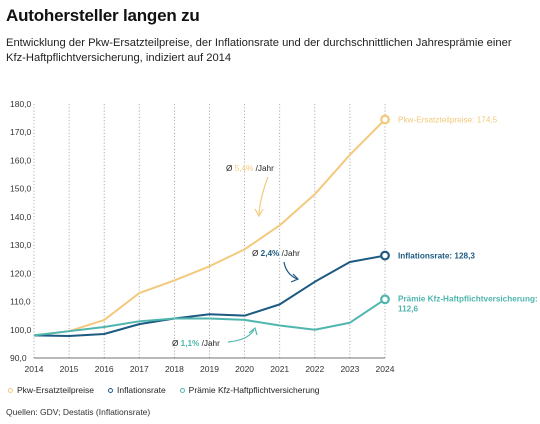  What do you see at coordinates (263, 195) in the screenshot?
I see `annotation-arrow-ersatzteile` at bounding box center [263, 195].